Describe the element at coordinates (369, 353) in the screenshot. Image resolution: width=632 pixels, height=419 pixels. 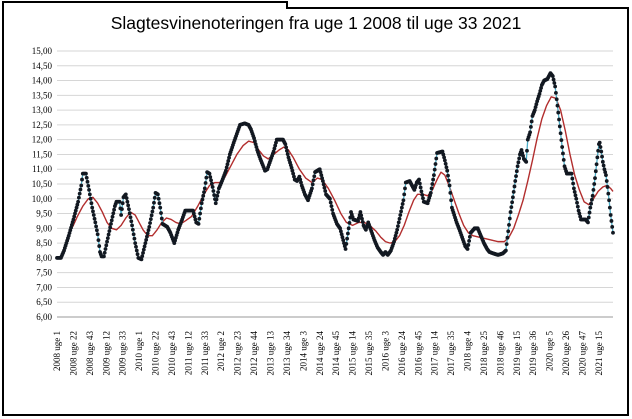
I see `x-tick-label: 2015 uge 35` at that location.